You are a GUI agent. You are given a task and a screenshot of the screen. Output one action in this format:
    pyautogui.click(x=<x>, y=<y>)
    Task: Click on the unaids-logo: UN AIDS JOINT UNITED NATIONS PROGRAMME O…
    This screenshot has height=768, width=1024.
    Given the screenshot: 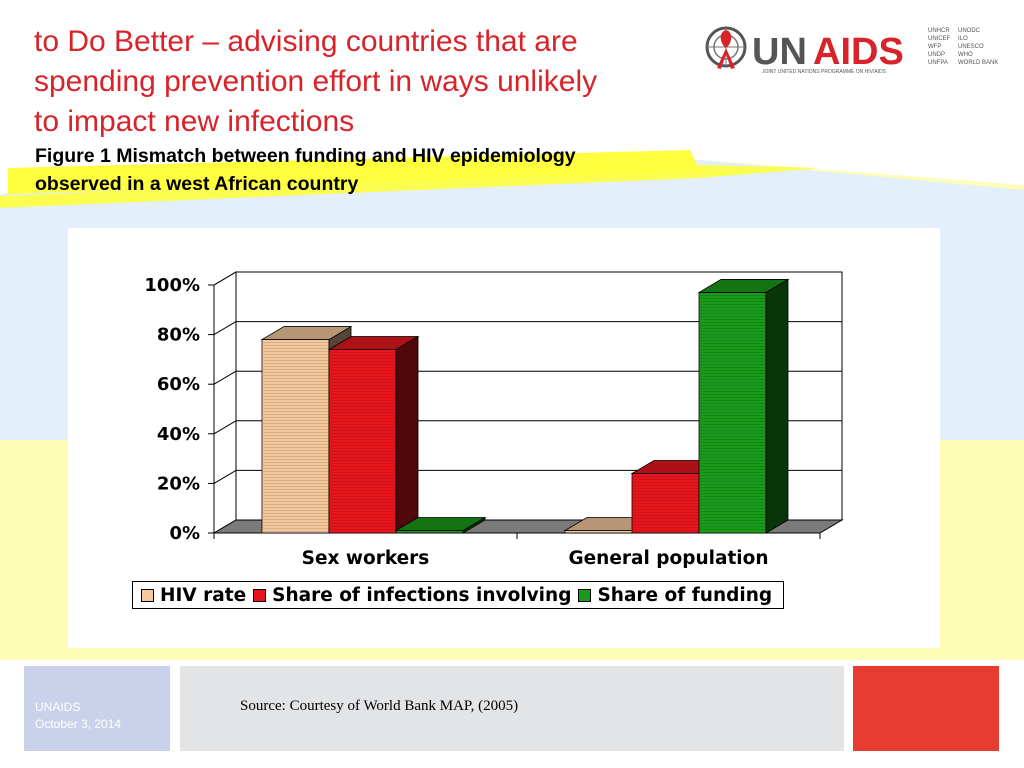 What is the action you would take?
    pyautogui.click(x=851, y=50)
    